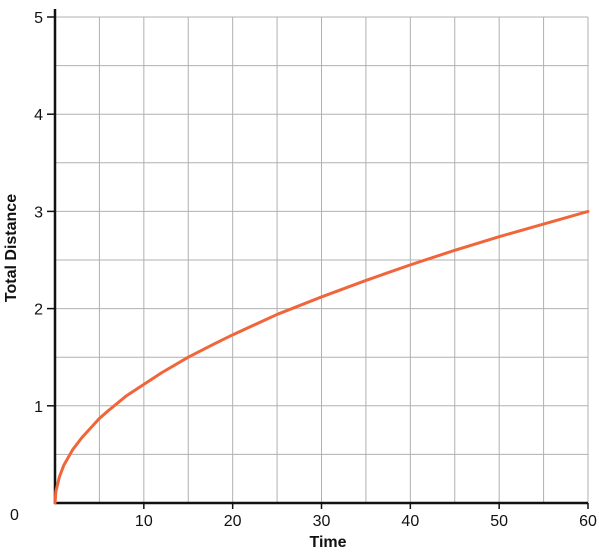  Describe the element at coordinates (38, 18) in the screenshot. I see `y-tick-label: 5` at that location.